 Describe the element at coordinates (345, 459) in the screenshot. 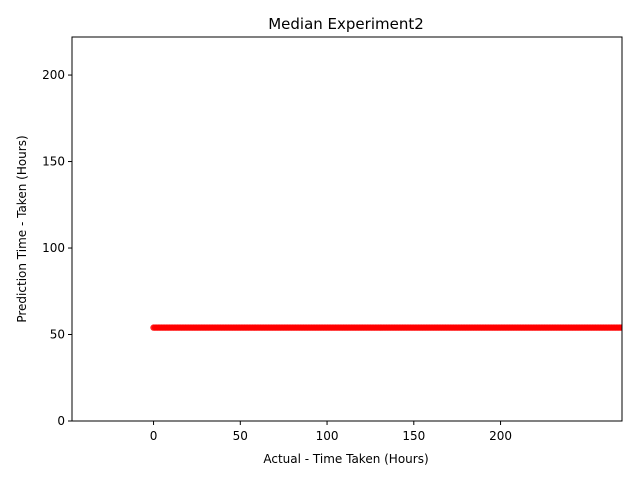

I see `x-axis-label: Actual - Time Taken (Hours)` at that location.